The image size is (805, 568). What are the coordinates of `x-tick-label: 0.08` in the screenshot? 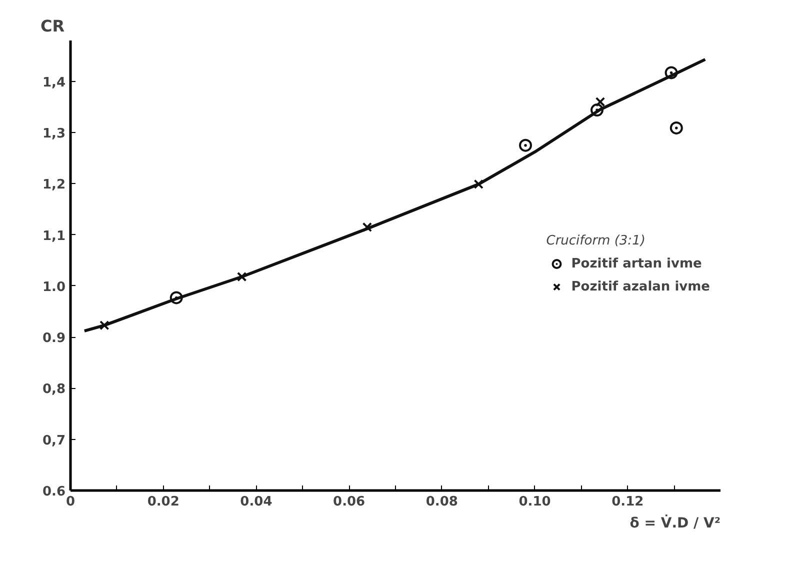 It's located at (442, 502).